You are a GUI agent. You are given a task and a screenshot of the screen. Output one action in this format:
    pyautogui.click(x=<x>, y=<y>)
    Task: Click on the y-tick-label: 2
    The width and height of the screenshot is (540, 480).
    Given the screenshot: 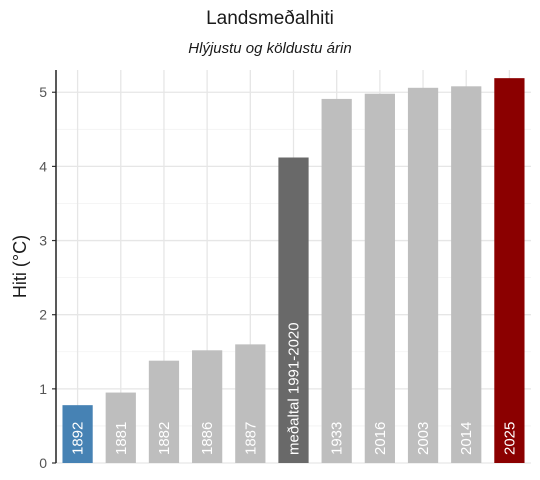 What is the action you would take?
    pyautogui.click(x=43, y=315)
    